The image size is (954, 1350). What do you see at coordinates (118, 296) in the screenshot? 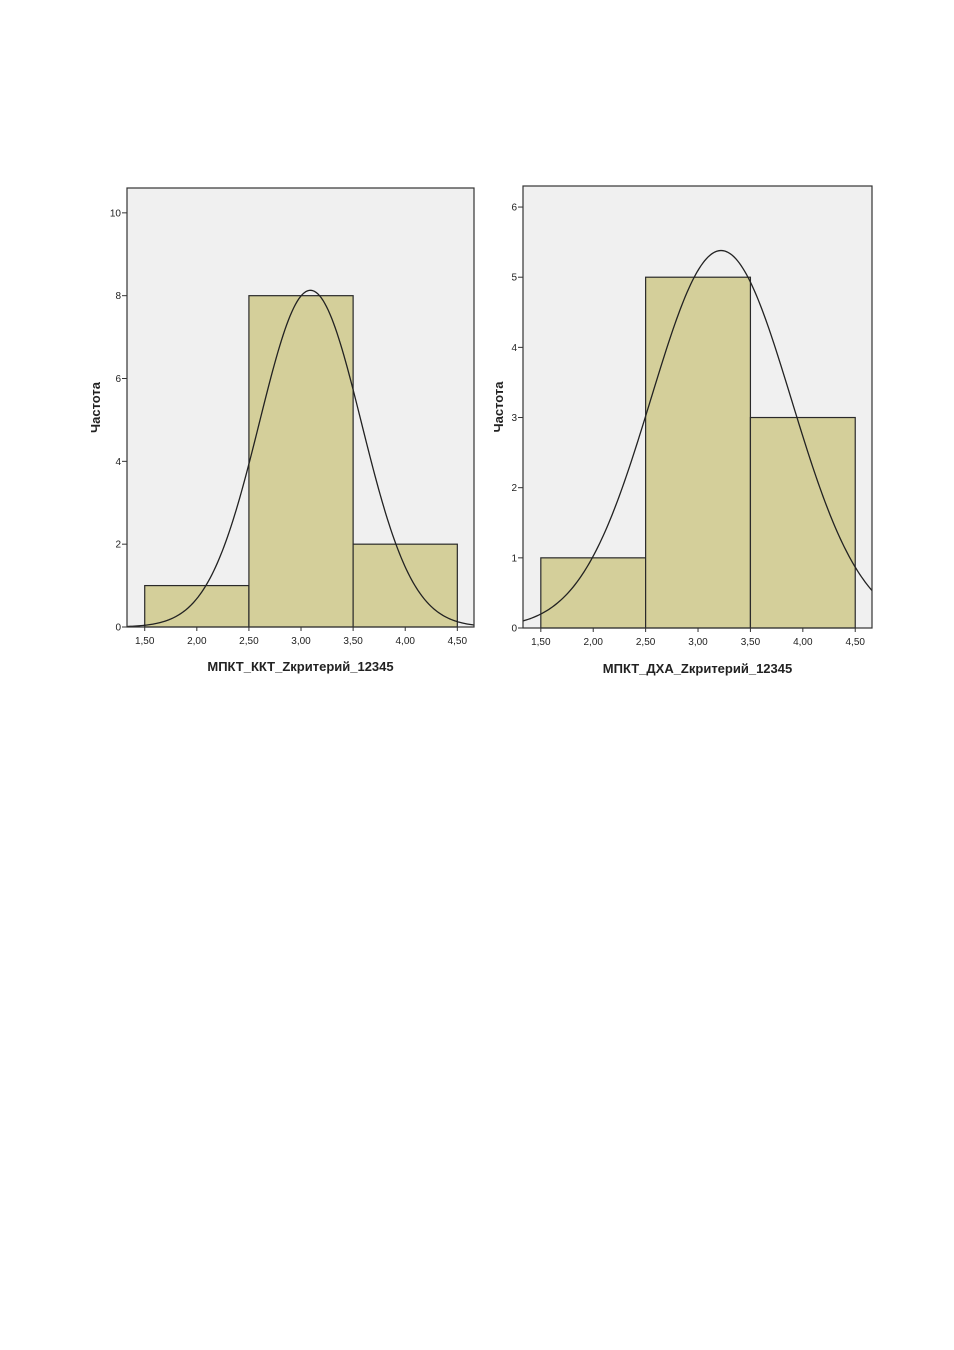
I see `y-tick-label: 8` at bounding box center [118, 296].